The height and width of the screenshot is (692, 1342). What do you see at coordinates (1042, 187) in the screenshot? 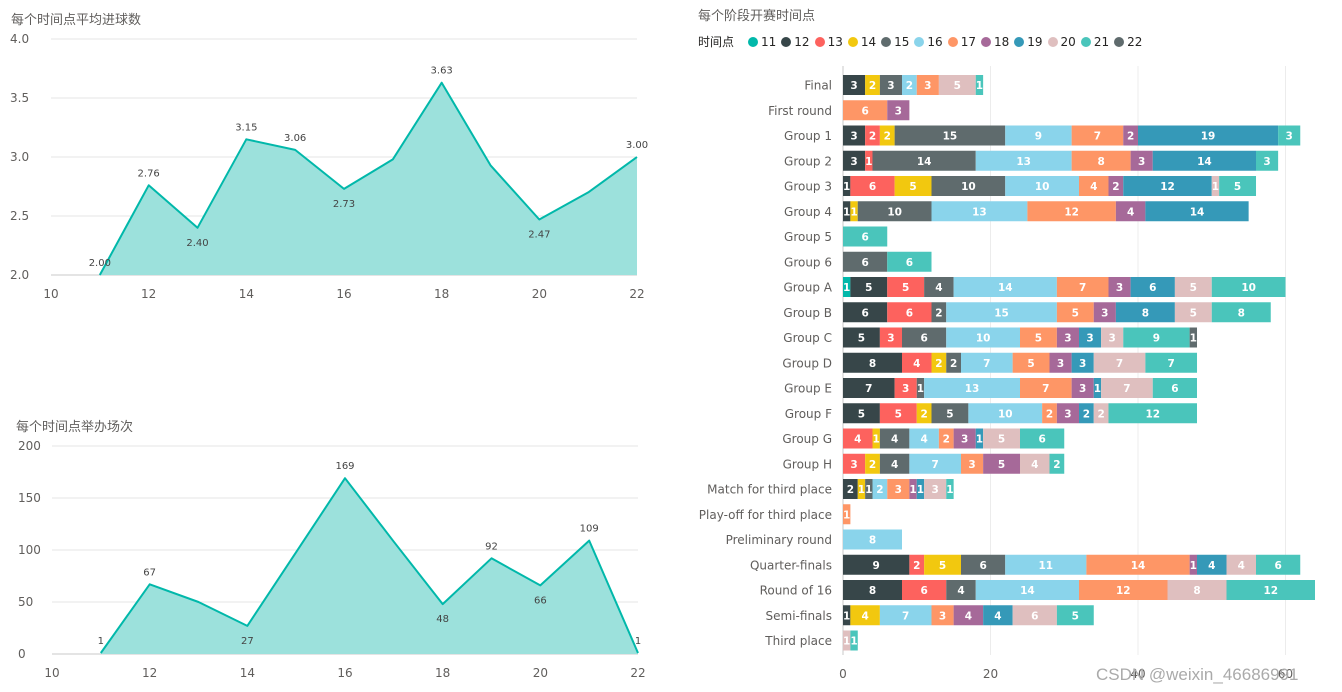
I see `stages-data-label: 10` at bounding box center [1042, 187].